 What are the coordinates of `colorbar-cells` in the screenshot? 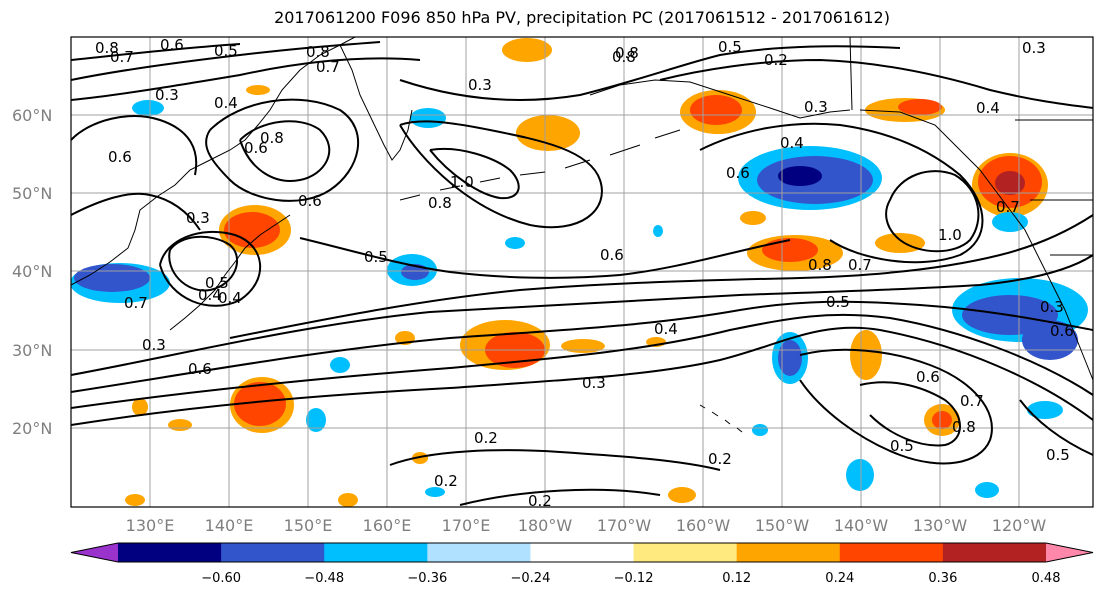 It's located at (582, 552).